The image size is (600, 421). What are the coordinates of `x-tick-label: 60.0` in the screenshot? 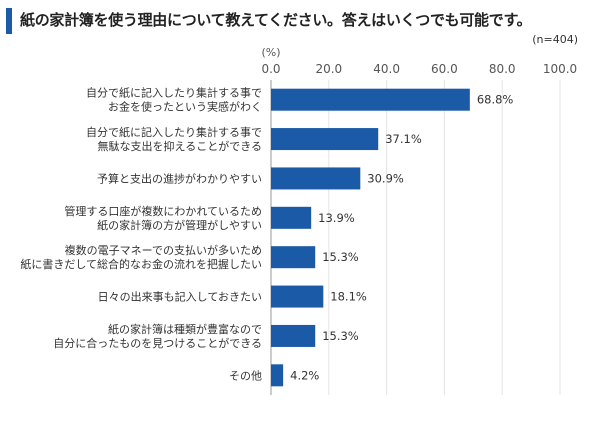 It's located at (444, 69).